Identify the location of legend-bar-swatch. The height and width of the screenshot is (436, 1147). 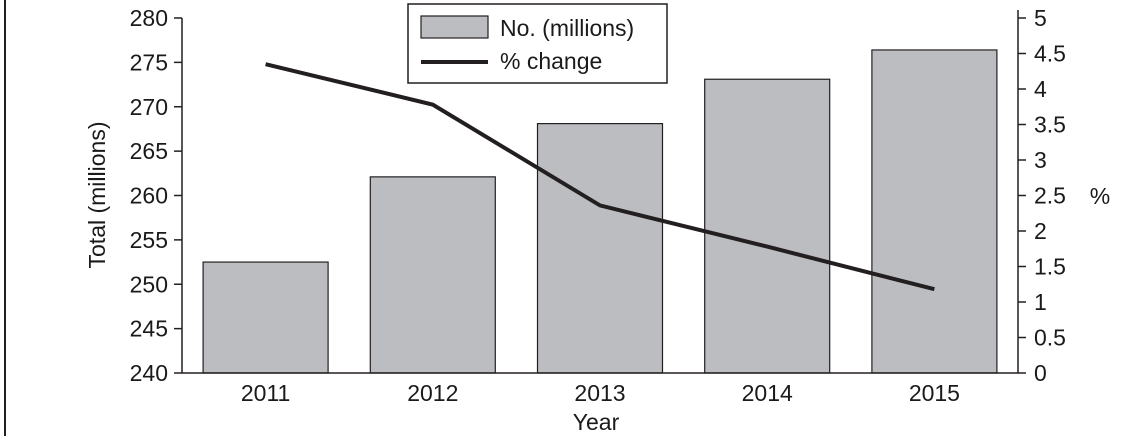
(454, 27).